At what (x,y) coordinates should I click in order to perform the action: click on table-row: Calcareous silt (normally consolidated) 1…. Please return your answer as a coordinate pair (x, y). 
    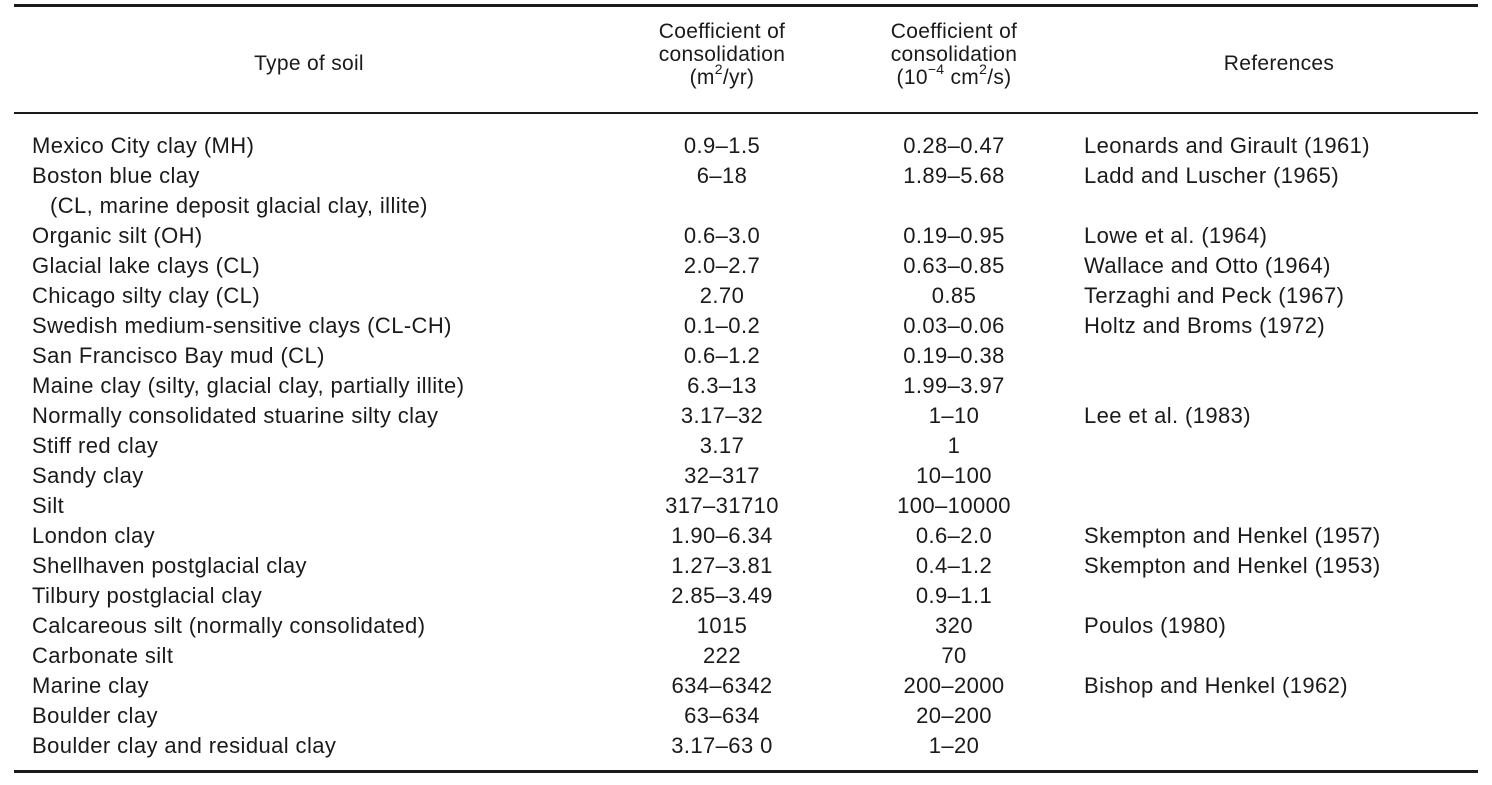
    Looking at the image, I should click on (746, 626).